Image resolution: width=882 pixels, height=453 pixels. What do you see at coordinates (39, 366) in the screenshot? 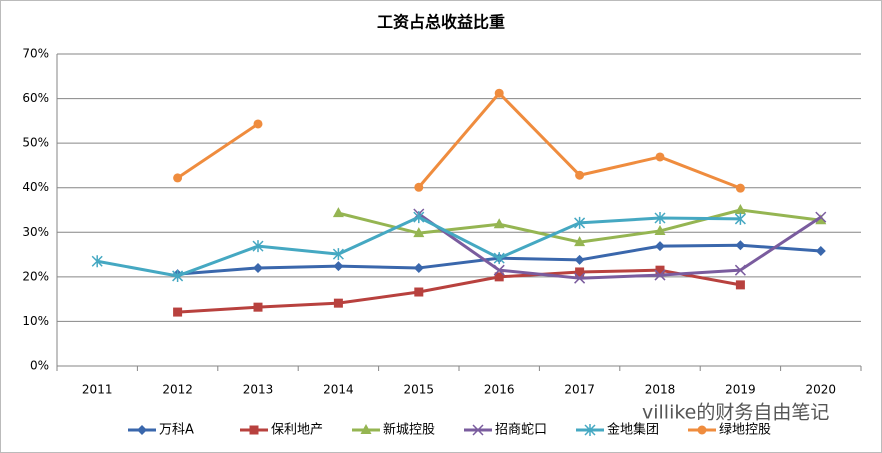
I see `y-tick-label: 0%` at bounding box center [39, 366].